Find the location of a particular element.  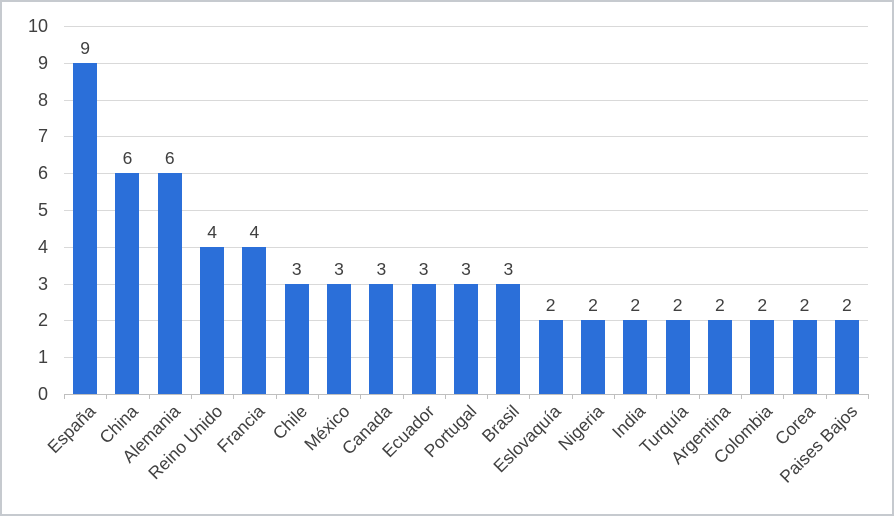

bar-espana is located at coordinates (85, 228).